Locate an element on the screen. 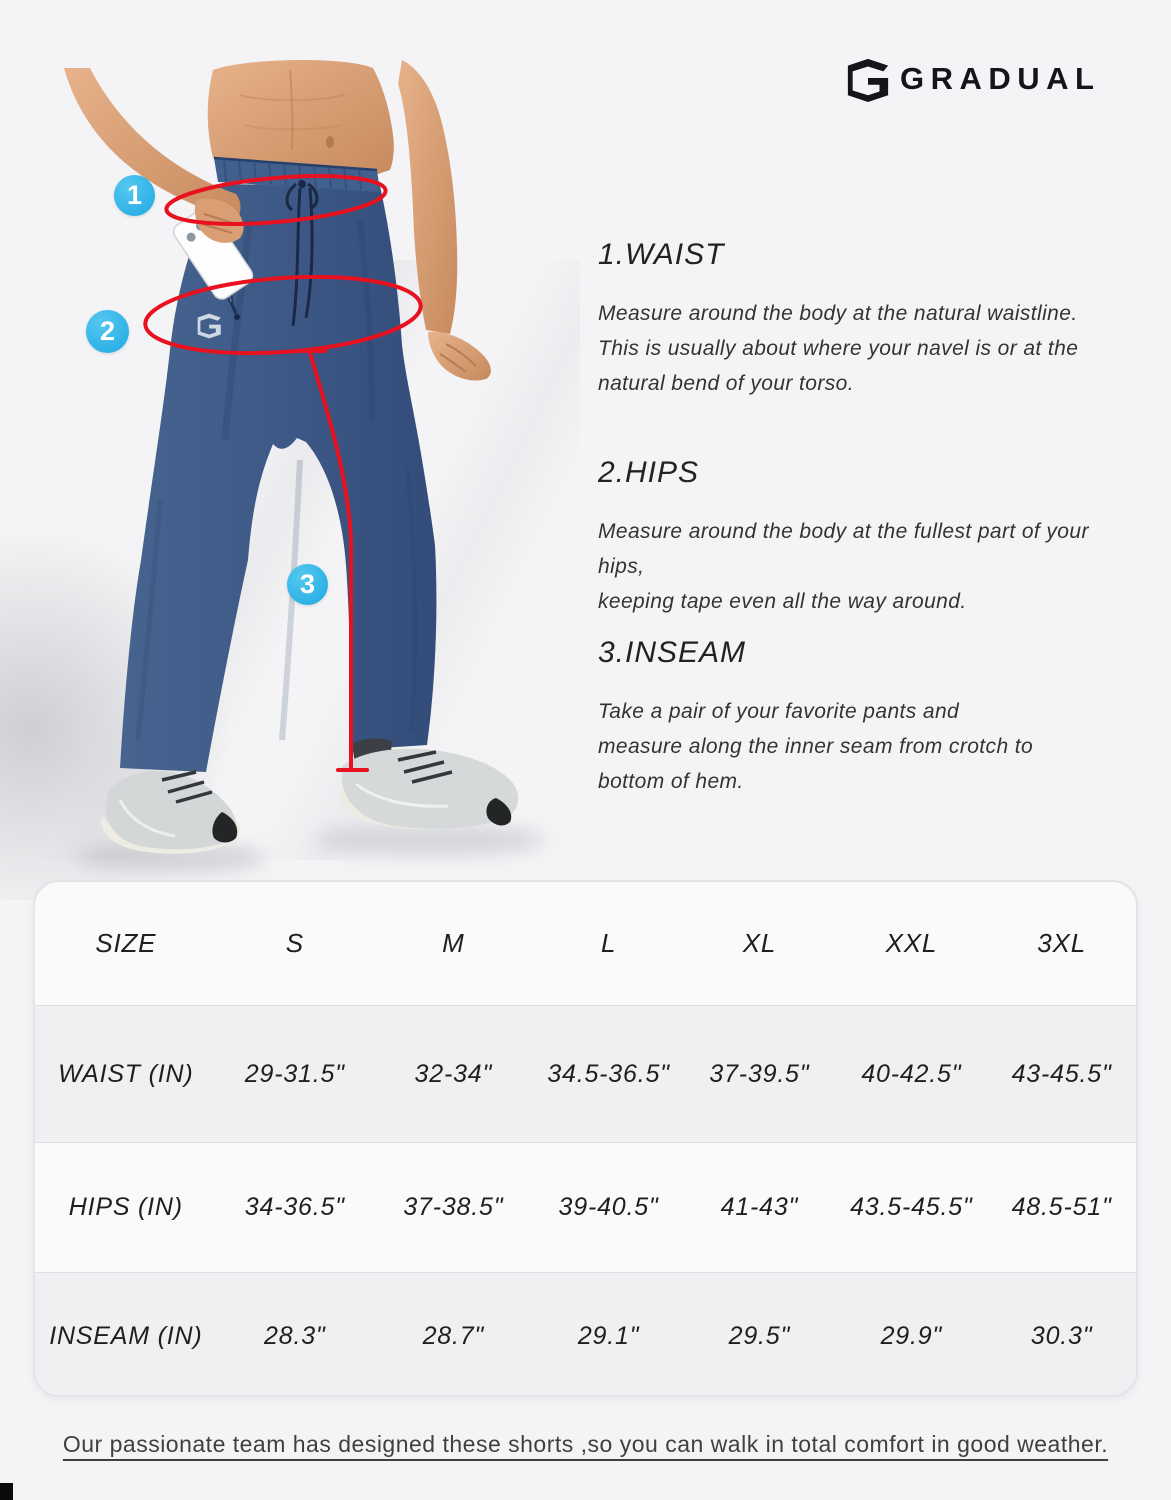  corner-artifact is located at coordinates (6, 1491).